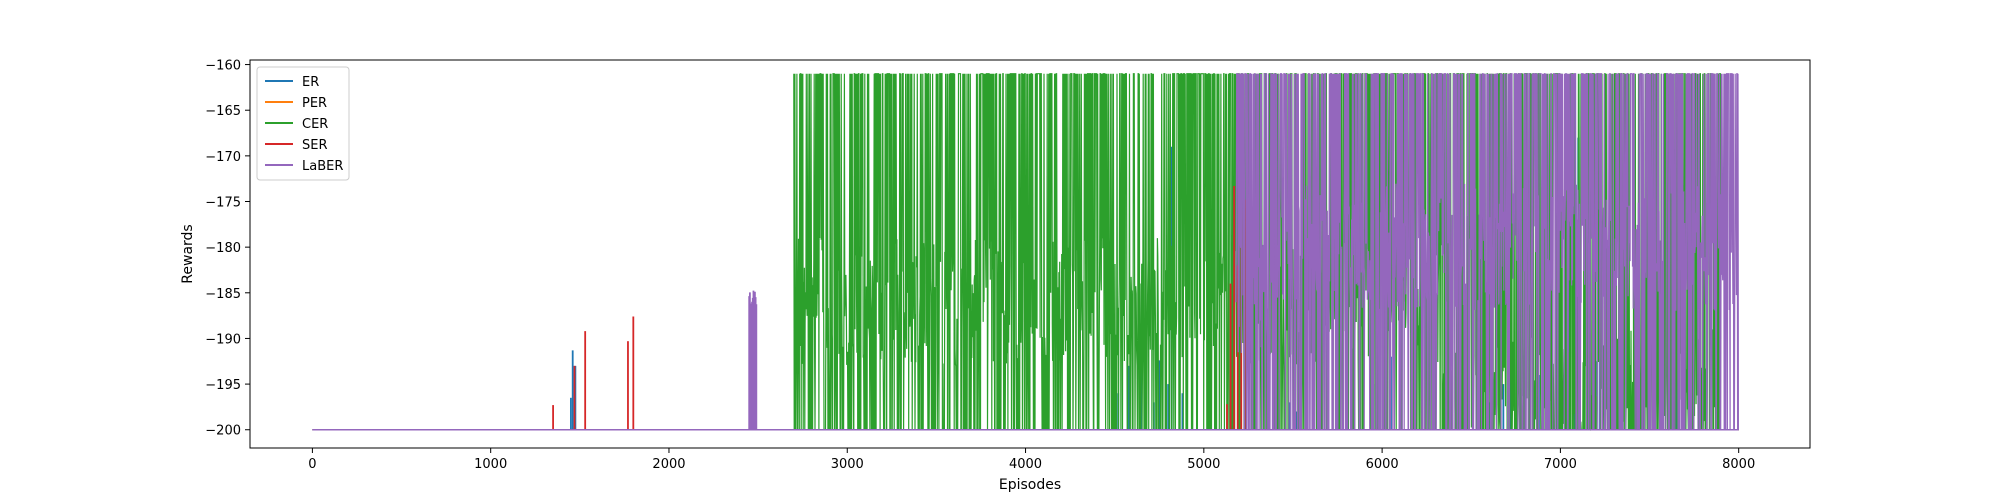 This screenshot has height=500, width=2000. What do you see at coordinates (315, 145) in the screenshot?
I see `legend-label-ser: SER` at bounding box center [315, 145].